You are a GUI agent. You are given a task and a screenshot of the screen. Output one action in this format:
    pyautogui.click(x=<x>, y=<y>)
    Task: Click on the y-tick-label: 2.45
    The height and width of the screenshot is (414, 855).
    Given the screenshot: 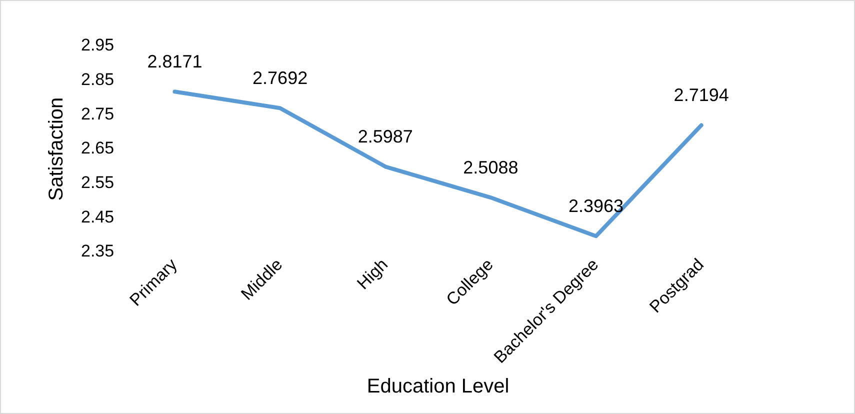 What is the action you would take?
    pyautogui.click(x=97, y=216)
    